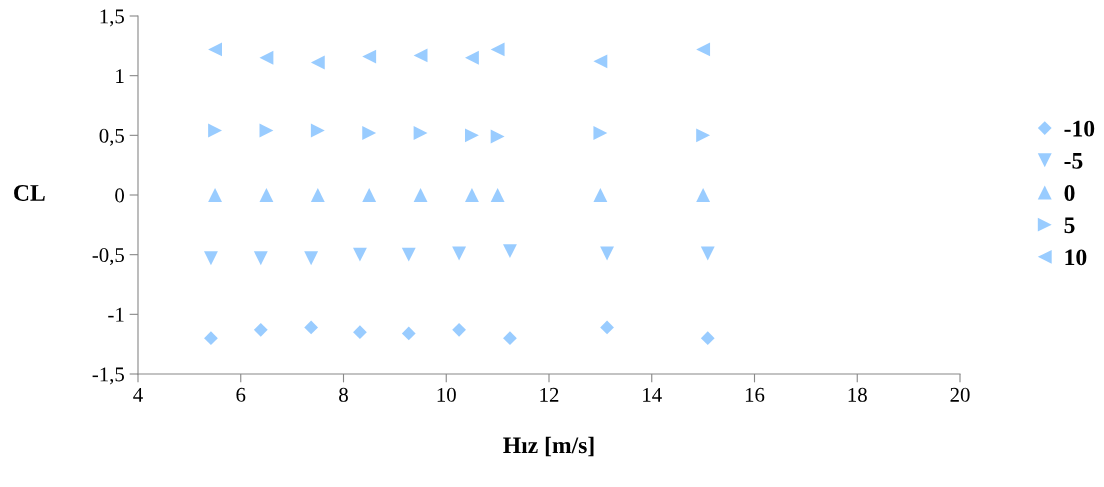 Image resolution: width=1104 pixels, height=487 pixels. I want to click on x-tick-label: 8, so click(343, 394).